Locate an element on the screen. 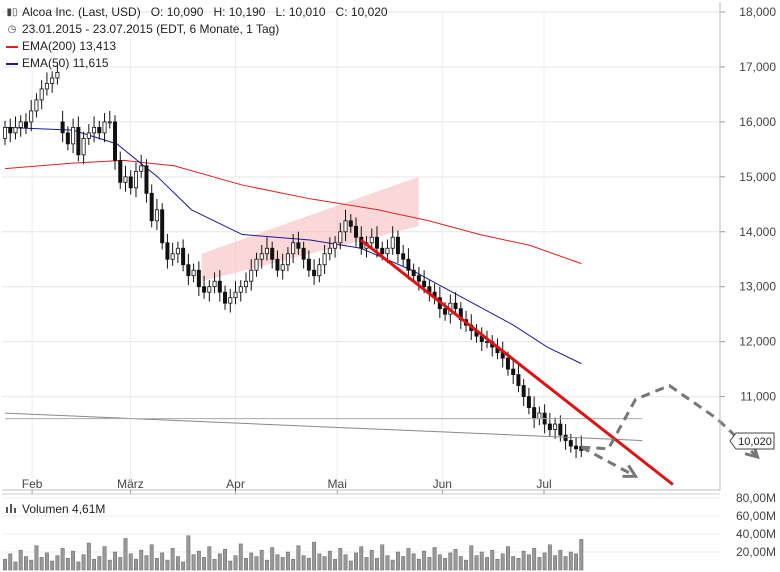  y-tick-label: 18,000 is located at coordinates (757, 12).